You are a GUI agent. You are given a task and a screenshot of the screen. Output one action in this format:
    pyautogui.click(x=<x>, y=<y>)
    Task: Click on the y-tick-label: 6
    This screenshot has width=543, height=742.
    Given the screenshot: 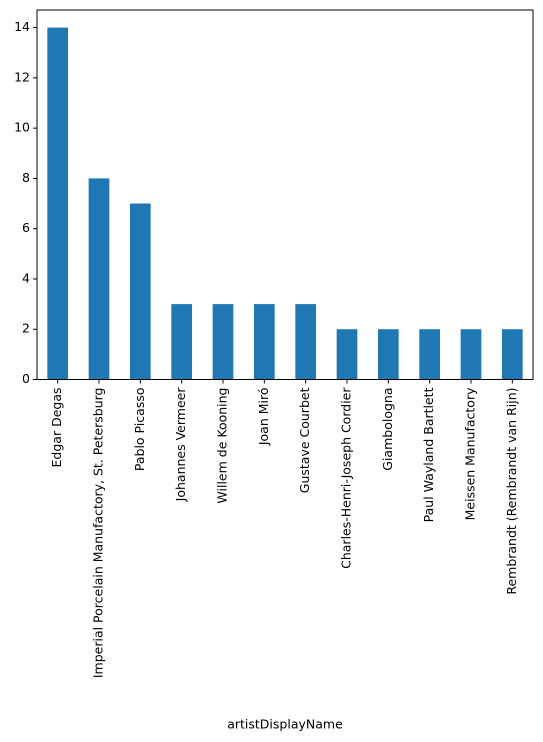 What is the action you would take?
    pyautogui.click(x=26, y=227)
    